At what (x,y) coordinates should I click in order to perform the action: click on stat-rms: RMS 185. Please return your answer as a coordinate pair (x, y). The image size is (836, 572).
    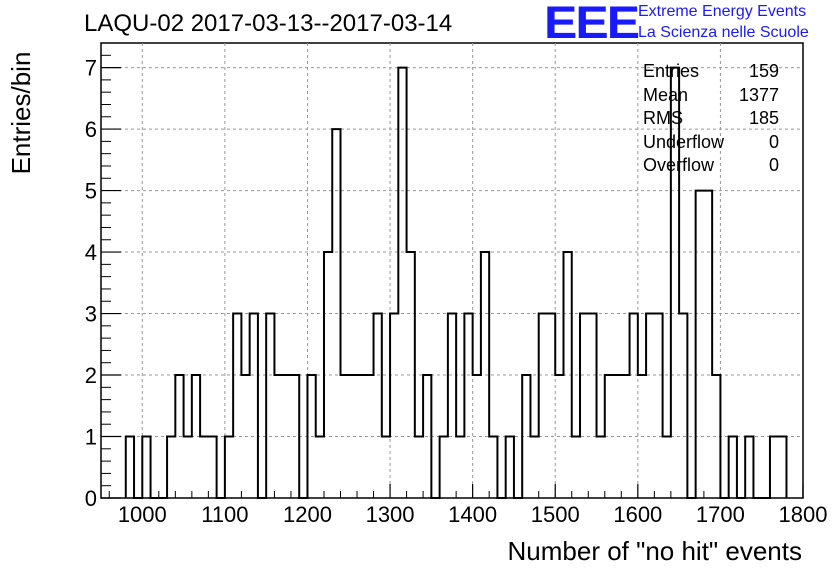
    Looking at the image, I should click on (711, 118).